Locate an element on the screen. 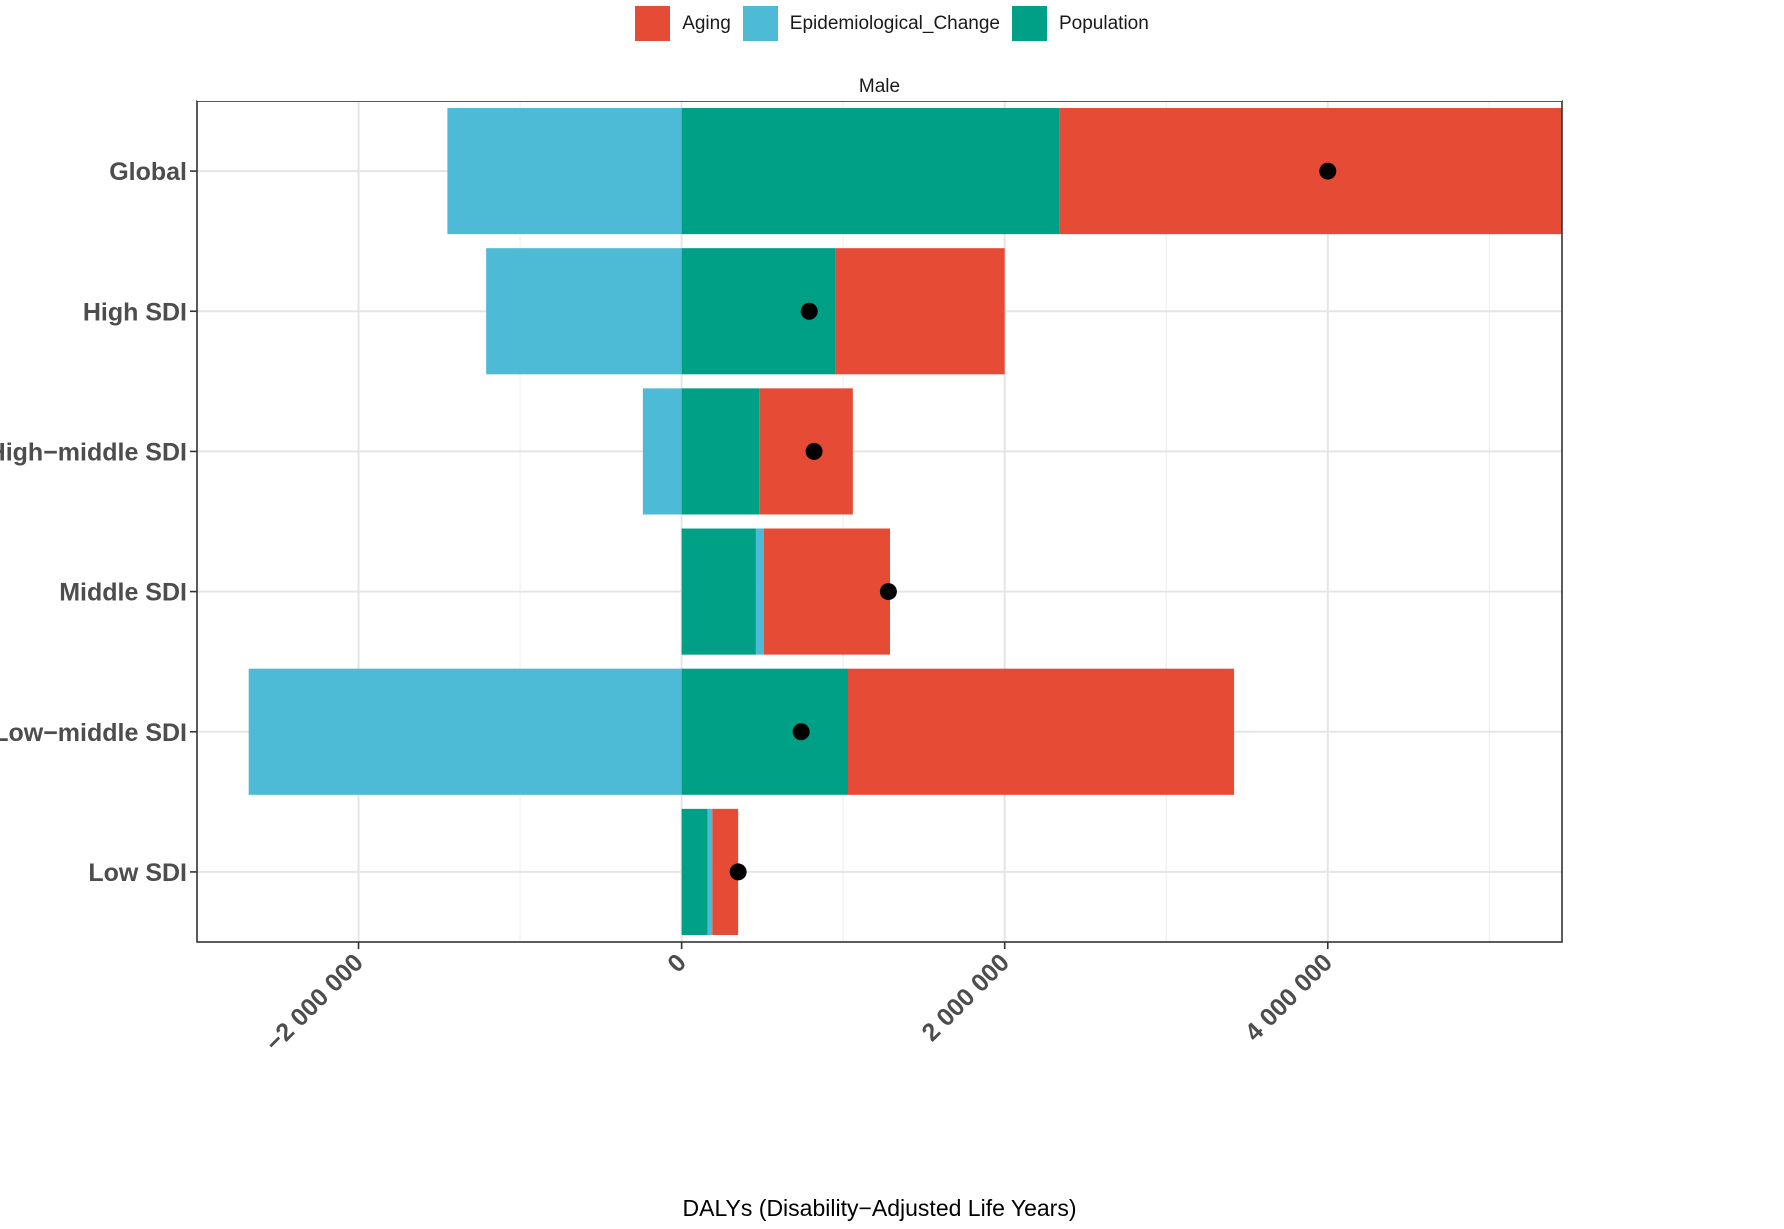 The height and width of the screenshot is (1229, 1784). bar-middle-sdi-population is located at coordinates (718, 591).